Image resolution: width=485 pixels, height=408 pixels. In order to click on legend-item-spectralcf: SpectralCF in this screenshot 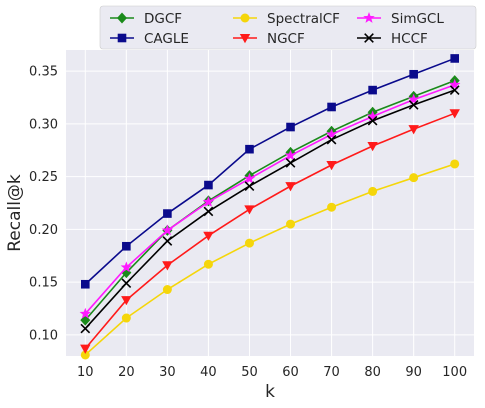, I will do `click(286, 19)`.